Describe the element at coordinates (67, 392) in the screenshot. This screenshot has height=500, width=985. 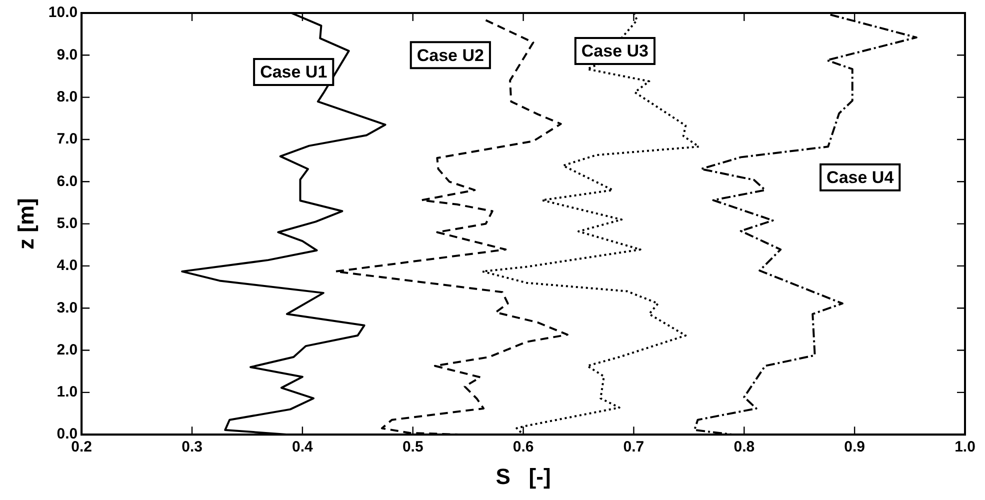
I see `y-tick-label: 1.0` at that location.